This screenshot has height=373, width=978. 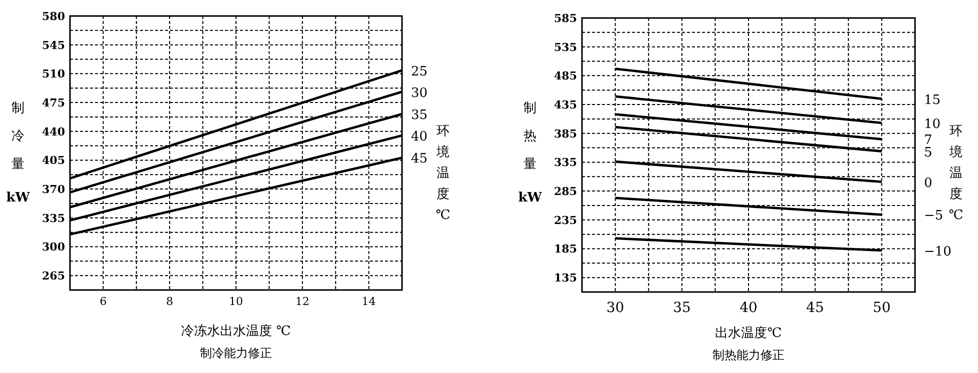 I want to click on x-axis-title: 出水温度℃, so click(x=748, y=333).